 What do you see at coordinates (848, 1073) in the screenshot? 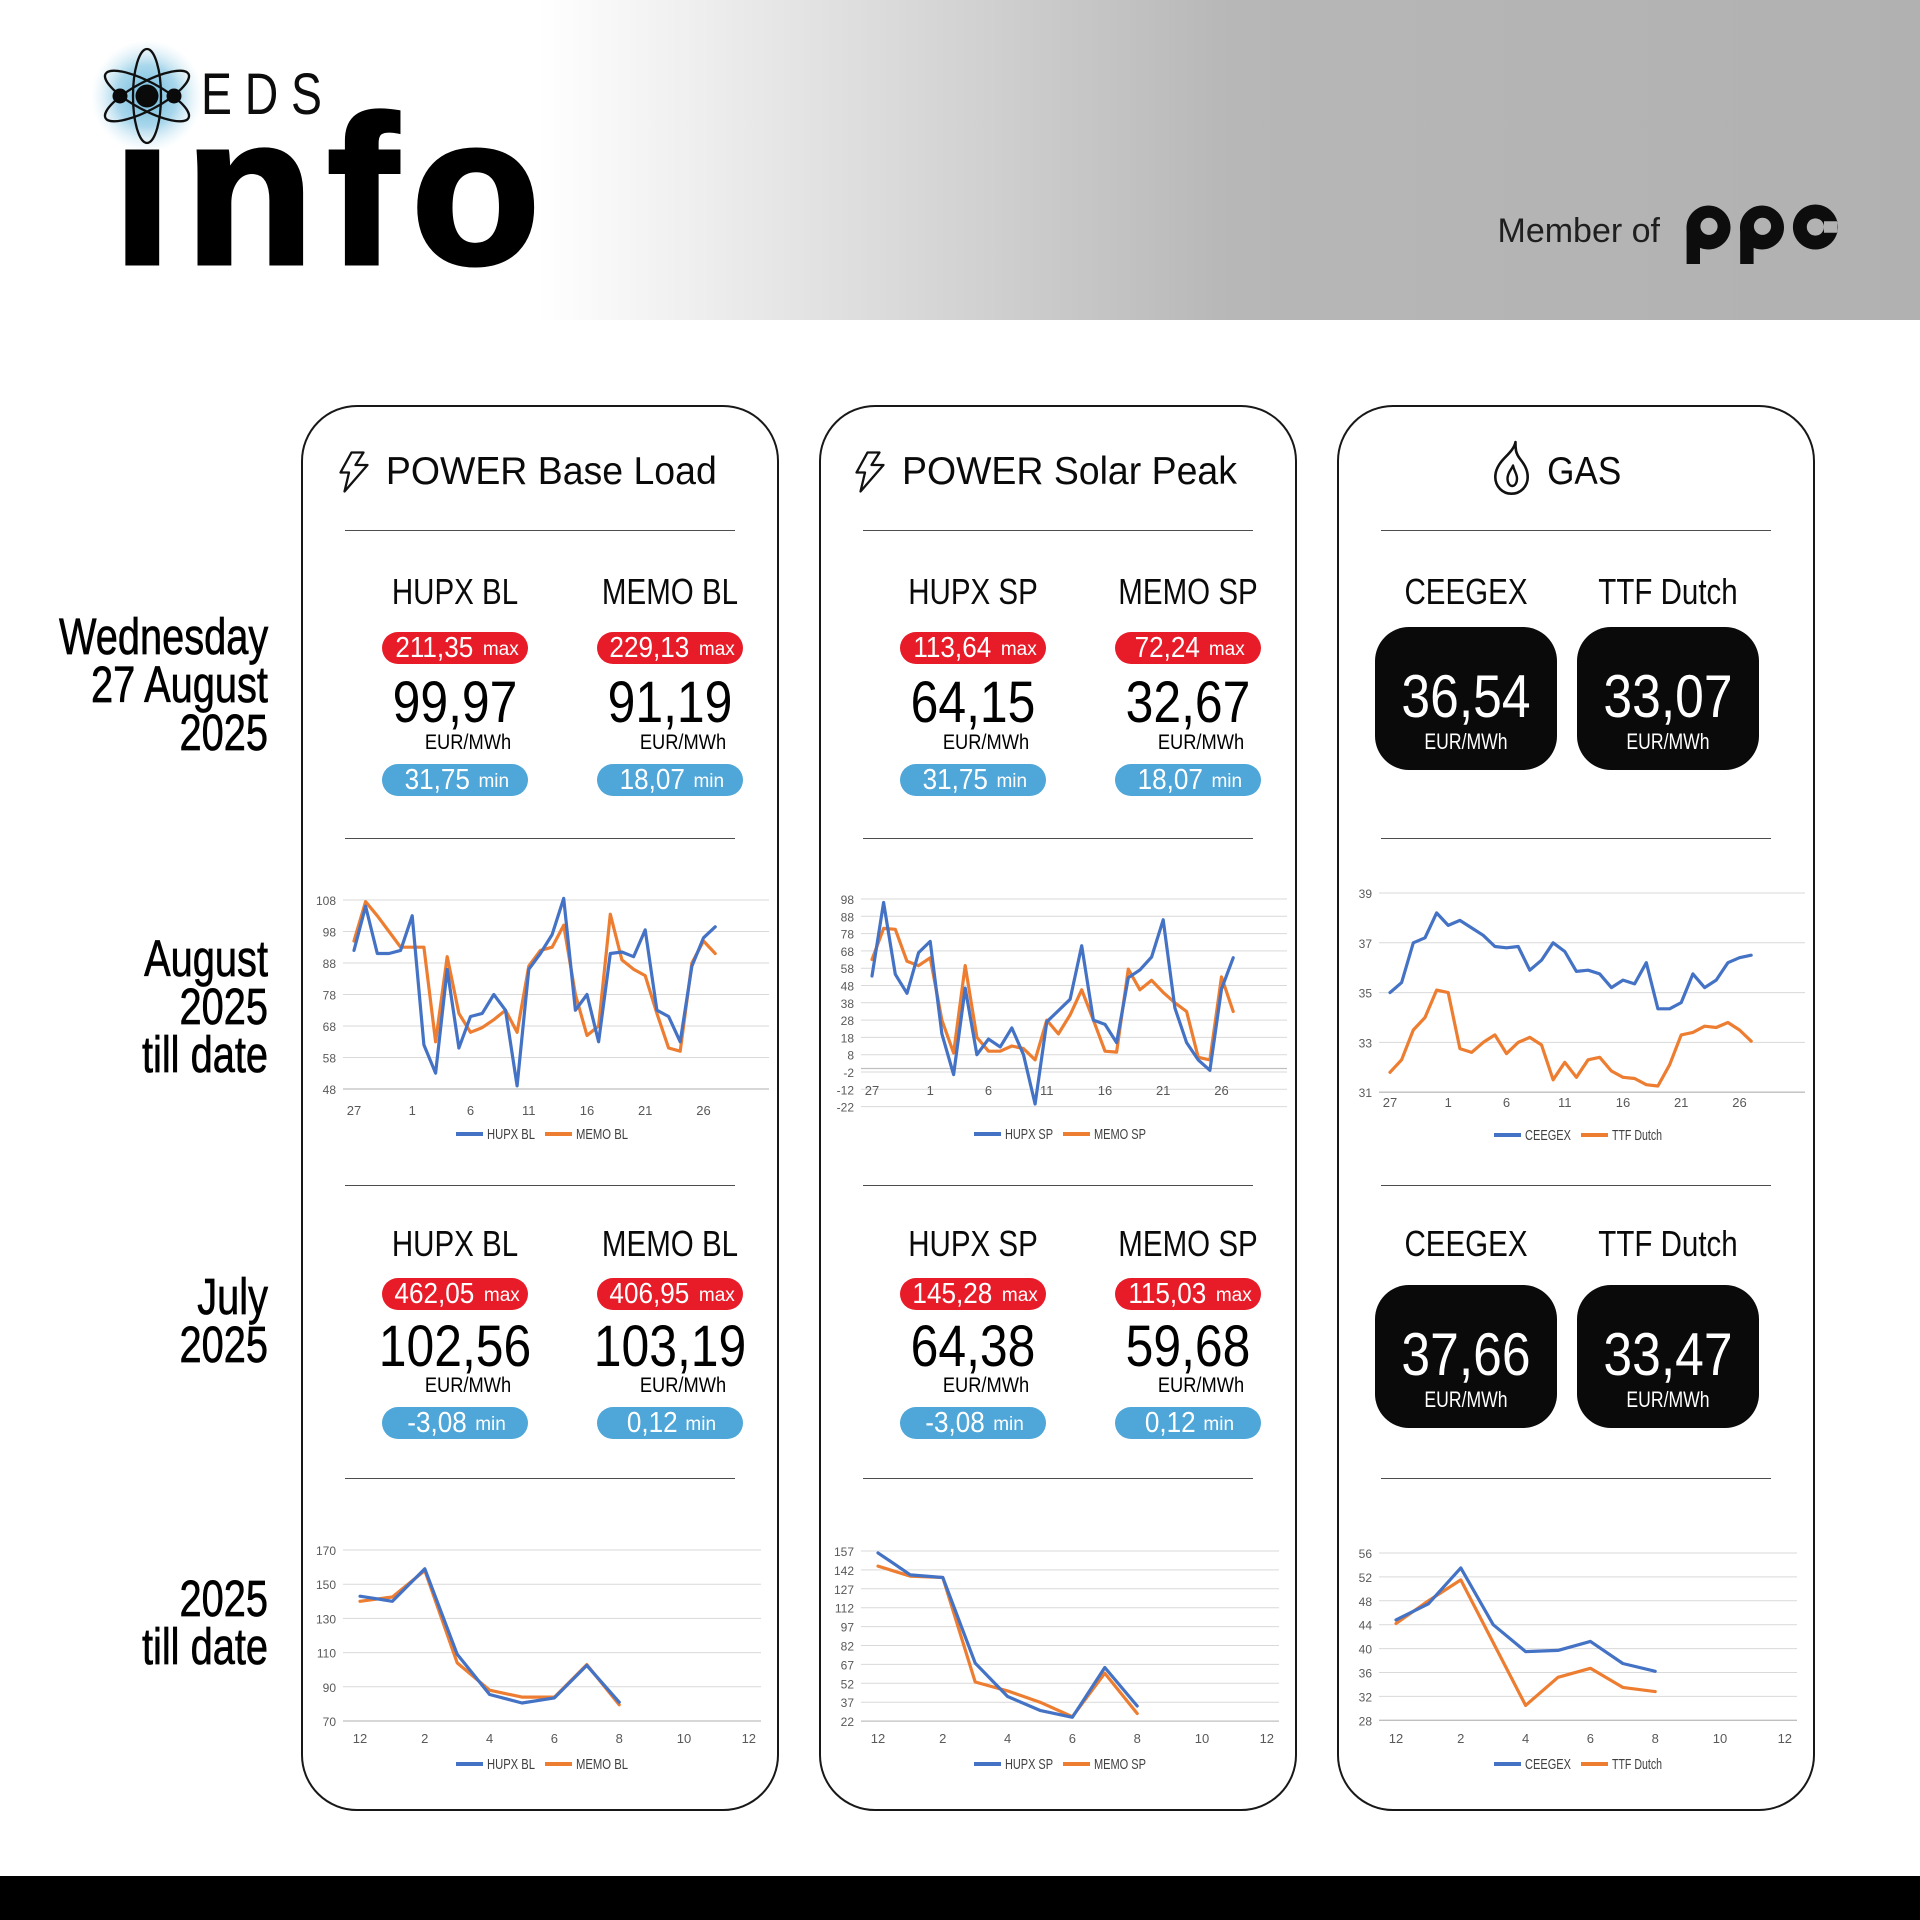
I see `svg-text: -2` at bounding box center [848, 1073].